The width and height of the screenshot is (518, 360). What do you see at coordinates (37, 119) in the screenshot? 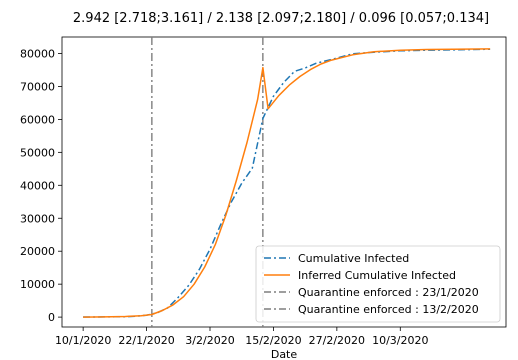
I see `y-tick-label: 60000` at bounding box center [37, 119].